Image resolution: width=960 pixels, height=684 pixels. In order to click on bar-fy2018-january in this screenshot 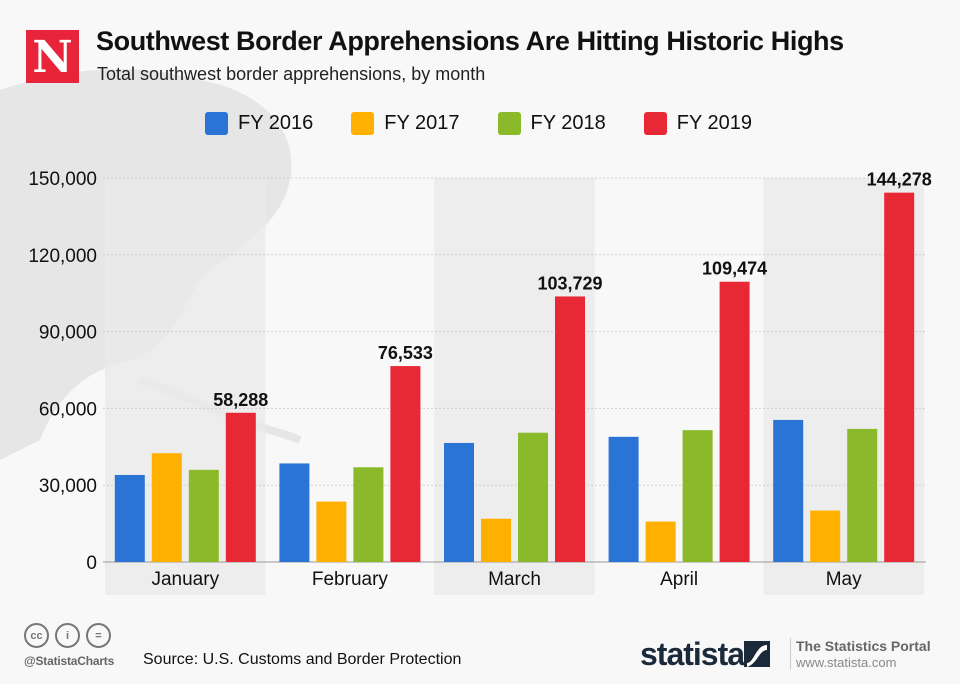, I will do `click(203, 515)`.